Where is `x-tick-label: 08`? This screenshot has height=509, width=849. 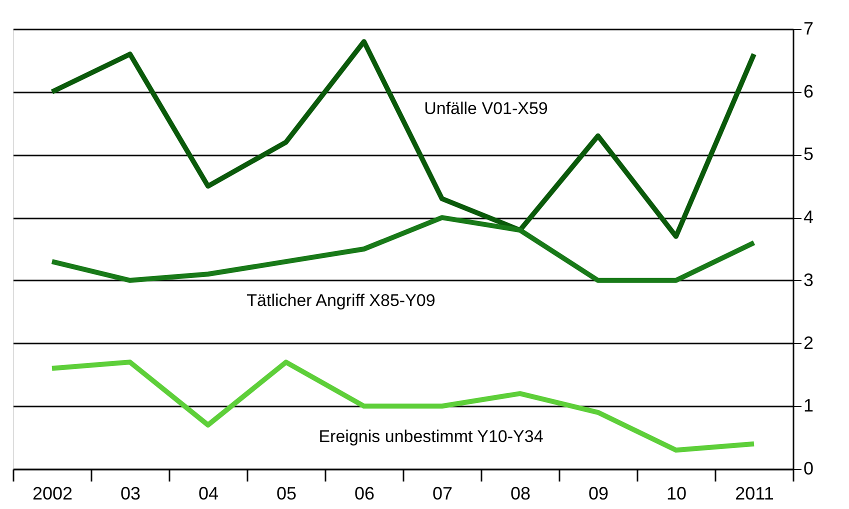
x-tick-label: 08 is located at coordinates (520, 494).